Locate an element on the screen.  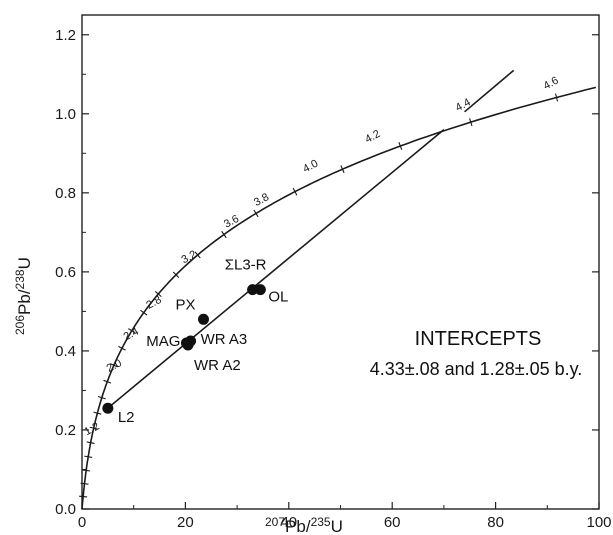
discordia-extension-line is located at coordinates (489, 91).